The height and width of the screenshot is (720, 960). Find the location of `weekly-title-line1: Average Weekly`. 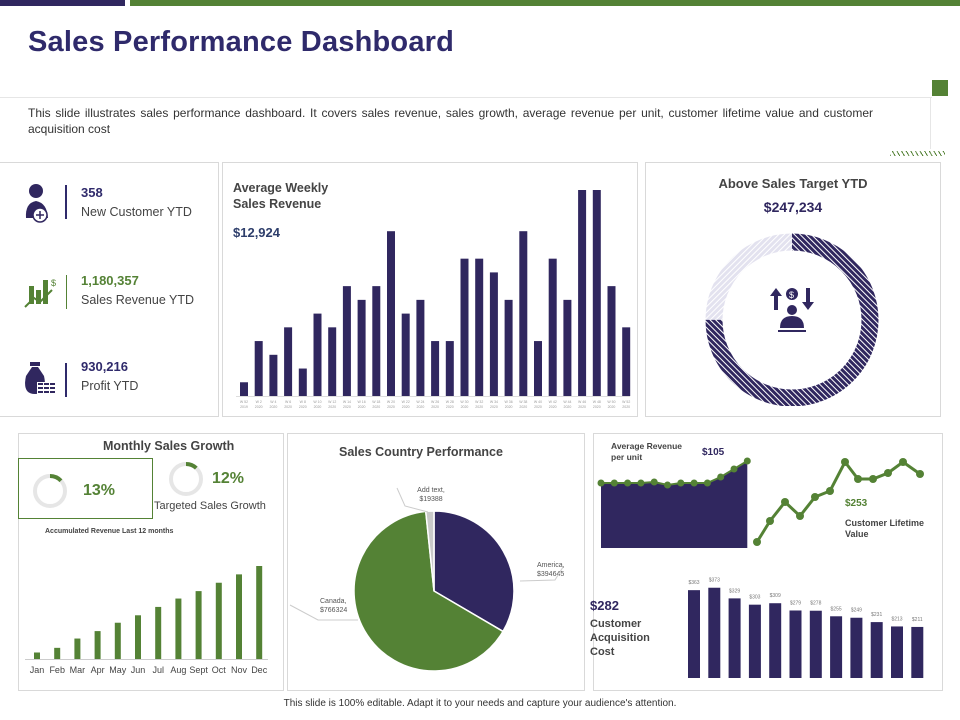

weekly-title-line1: Average Weekly is located at coordinates (281, 188).